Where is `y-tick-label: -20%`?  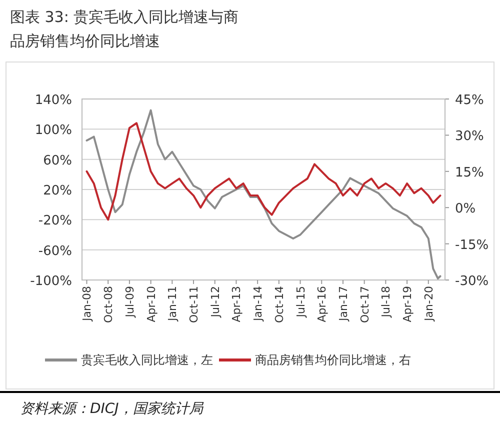 y-tick-label: -20% is located at coordinates (55, 221).